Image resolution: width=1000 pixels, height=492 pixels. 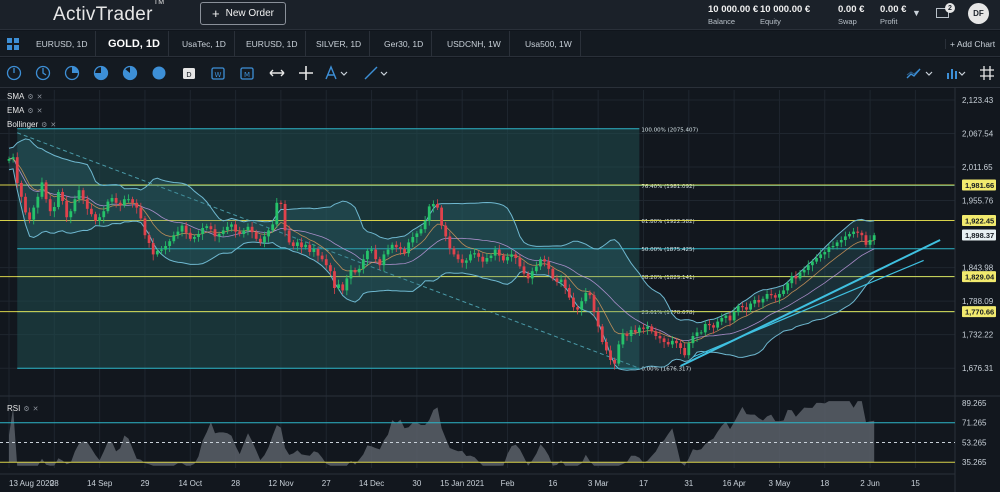 What do you see at coordinates (851, 15) in the screenshot?
I see `swap-stat: 0.00 € Swap` at bounding box center [851, 15].